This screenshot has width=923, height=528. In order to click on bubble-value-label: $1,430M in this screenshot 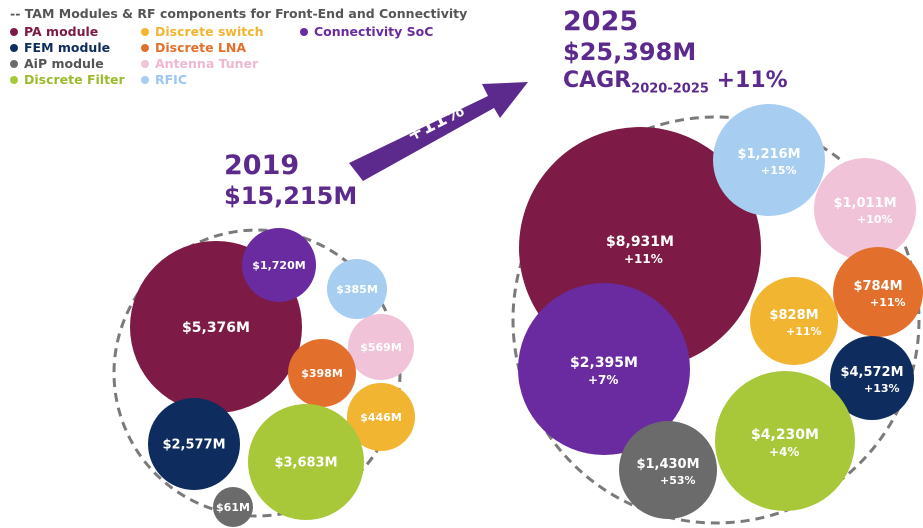, I will do `click(667, 464)`.